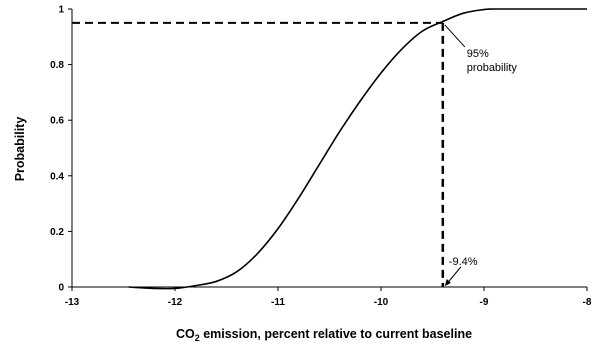 The image size is (593, 347). I want to click on y-tick-label: 1, so click(61, 10).